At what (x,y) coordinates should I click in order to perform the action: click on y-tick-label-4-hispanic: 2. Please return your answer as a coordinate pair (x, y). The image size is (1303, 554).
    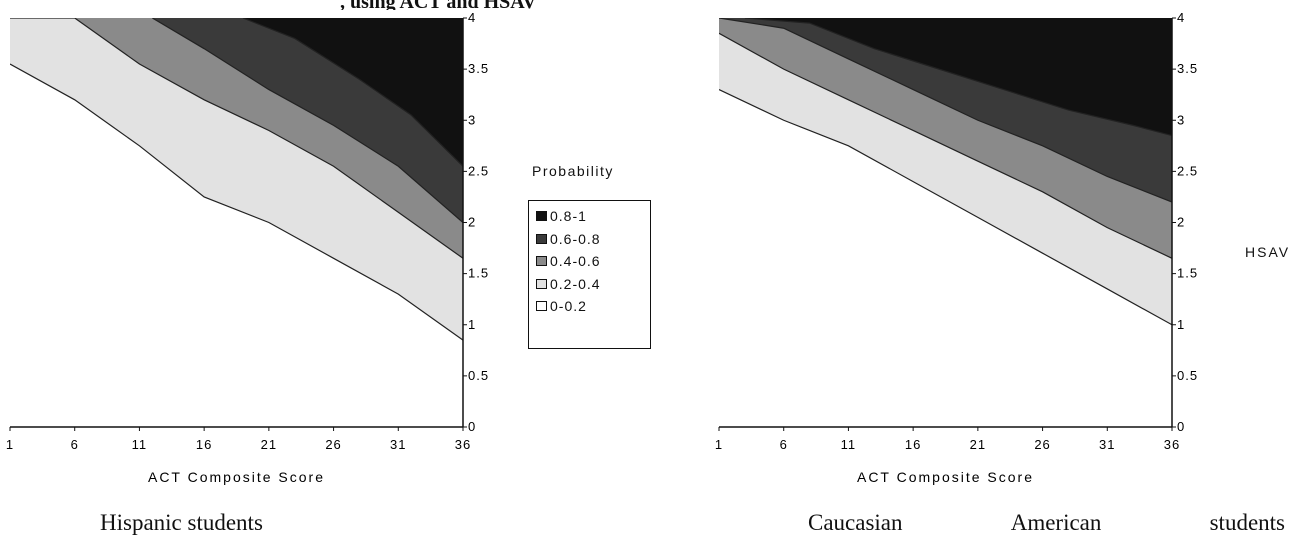
    Looking at the image, I should click on (472, 222).